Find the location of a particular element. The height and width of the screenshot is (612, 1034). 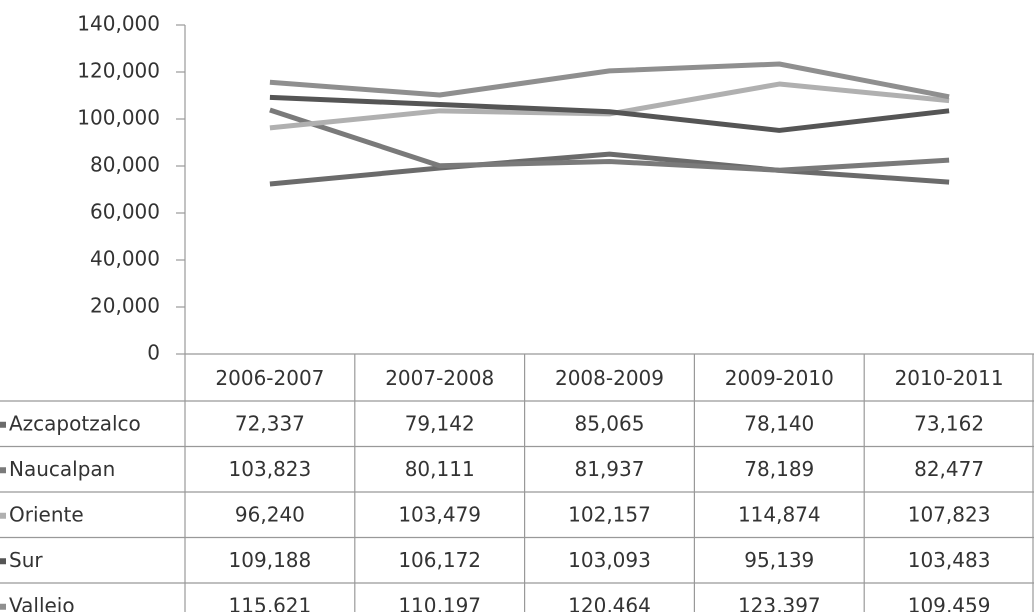

y-tick-label: 60,000 is located at coordinates (125, 212).